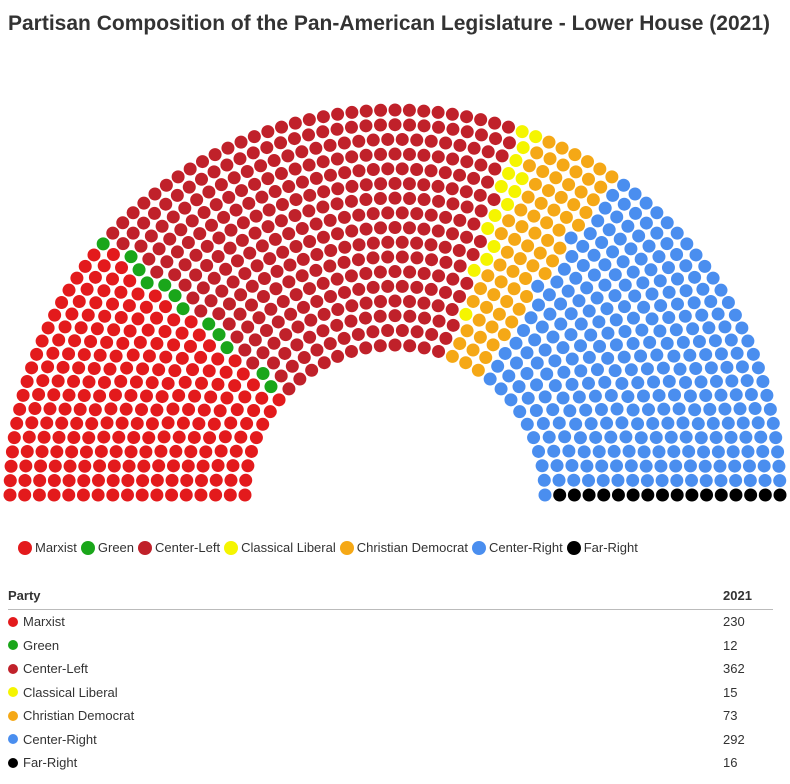  Describe the element at coordinates (390, 716) in the screenshot. I see `table-row: Christian Democrat 73` at that location.